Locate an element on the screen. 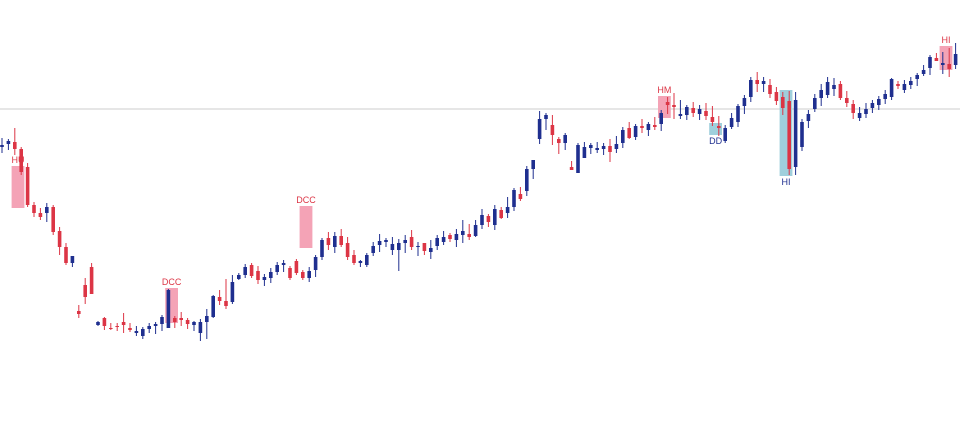 The image size is (960, 425). pattern-label-dd: DD is located at coordinates (715, 141).